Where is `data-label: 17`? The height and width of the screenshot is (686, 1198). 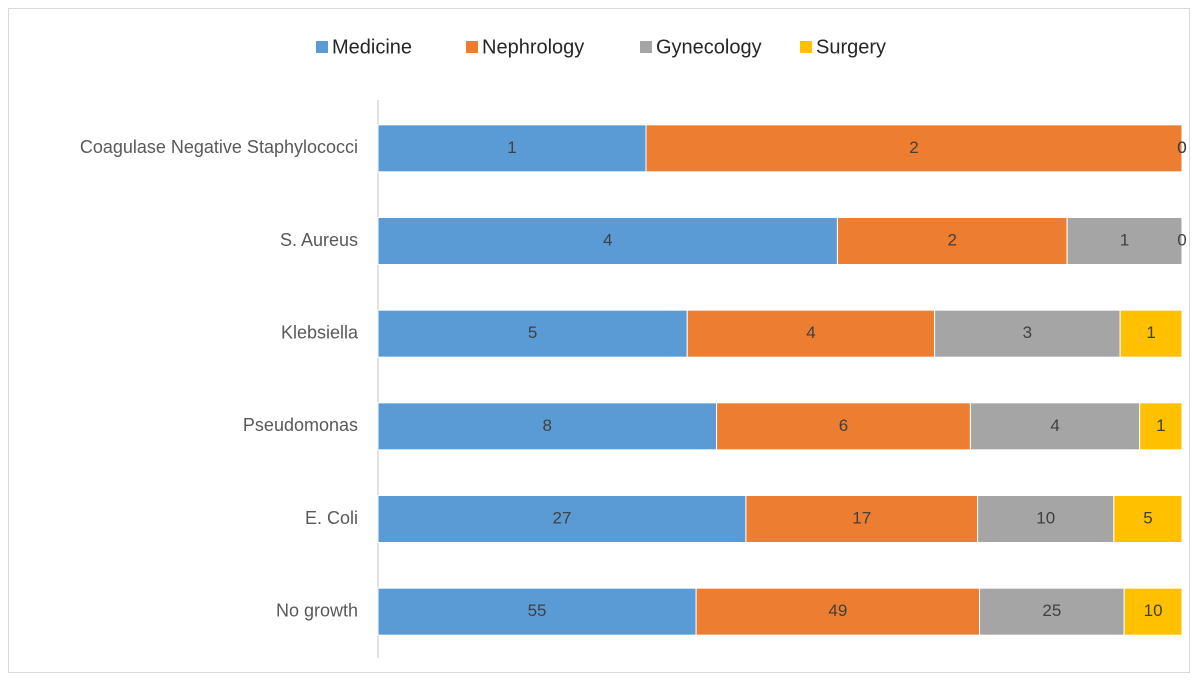
data-label: 17 is located at coordinates (861, 517).